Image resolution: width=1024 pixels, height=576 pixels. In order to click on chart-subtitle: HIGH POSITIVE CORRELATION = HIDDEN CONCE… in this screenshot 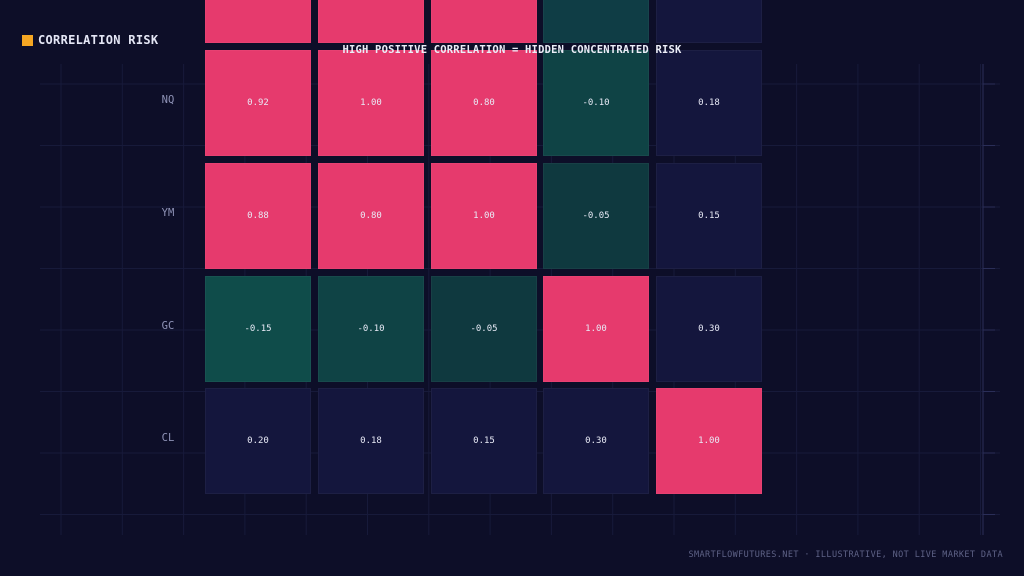, I will do `click(512, 50)`.